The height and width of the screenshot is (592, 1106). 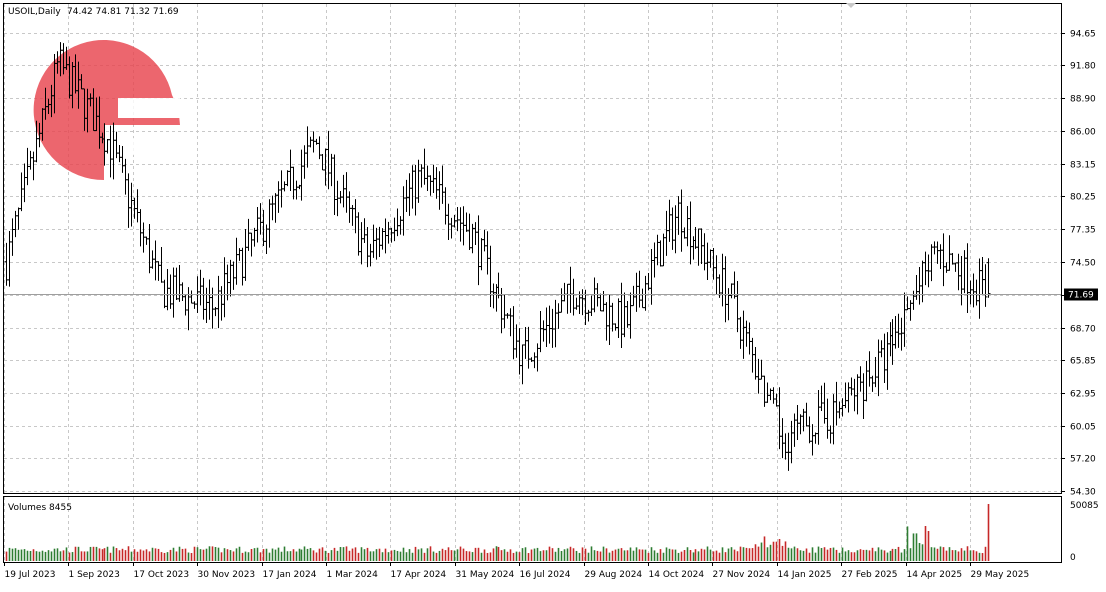 I want to click on date-tick-label: 14 Jan 2025, so click(x=805, y=575).